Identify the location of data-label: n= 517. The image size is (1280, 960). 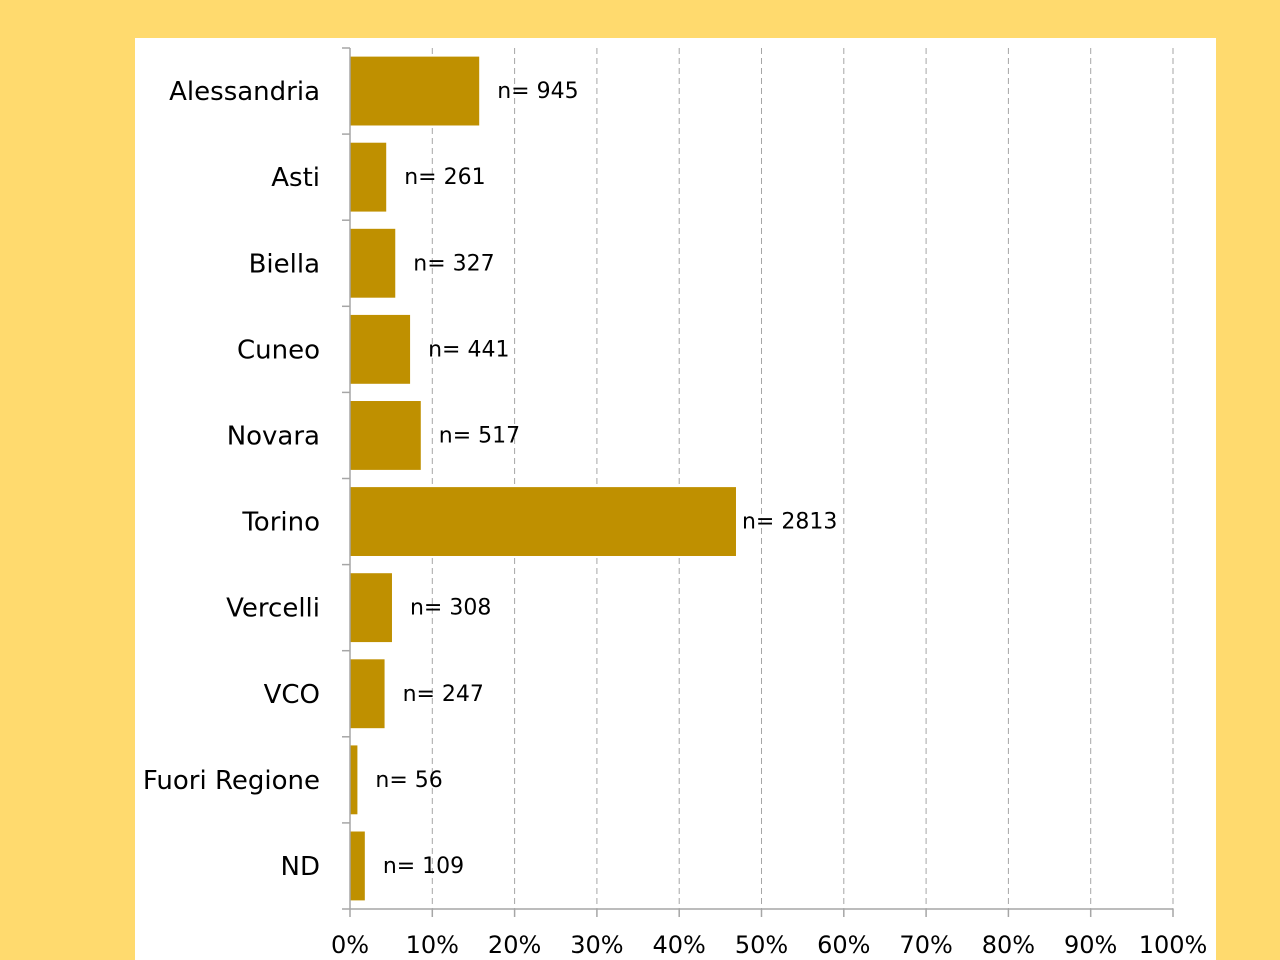
(479, 435).